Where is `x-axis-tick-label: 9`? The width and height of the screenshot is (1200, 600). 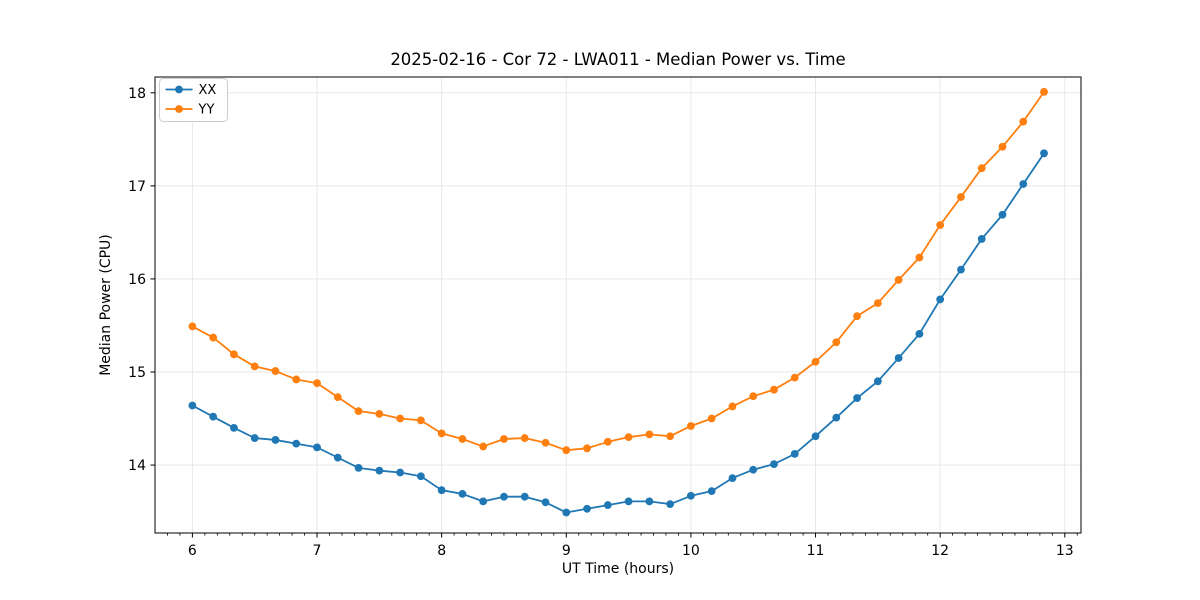 x-axis-tick-label: 9 is located at coordinates (566, 551).